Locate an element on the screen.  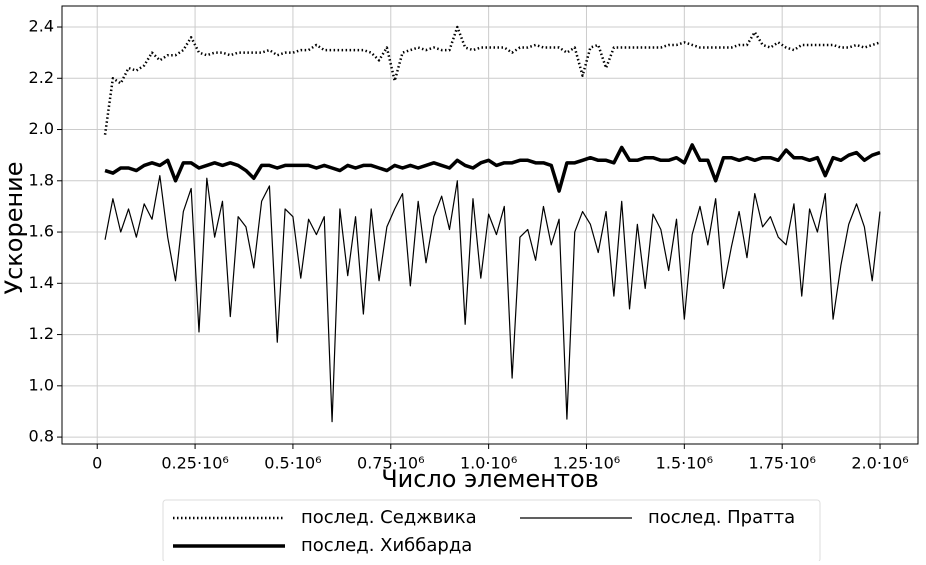
x-tick-label: 1.0·10⁶ is located at coordinates (488, 463).